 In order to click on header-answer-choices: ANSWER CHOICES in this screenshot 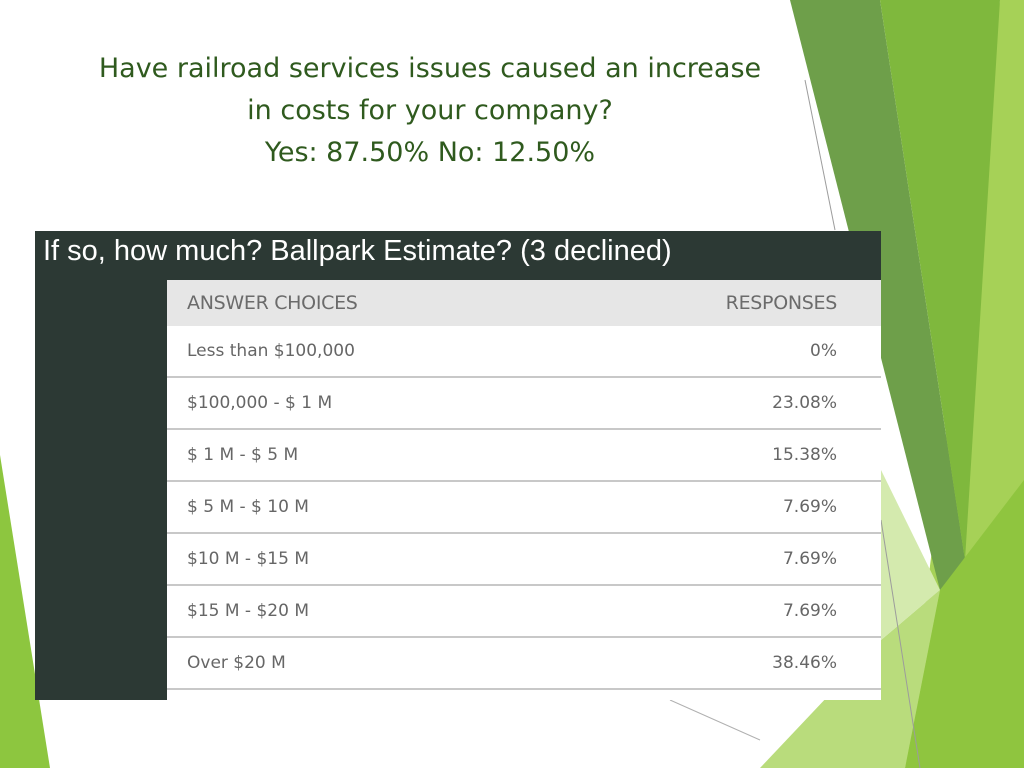, I will do `click(272, 303)`.